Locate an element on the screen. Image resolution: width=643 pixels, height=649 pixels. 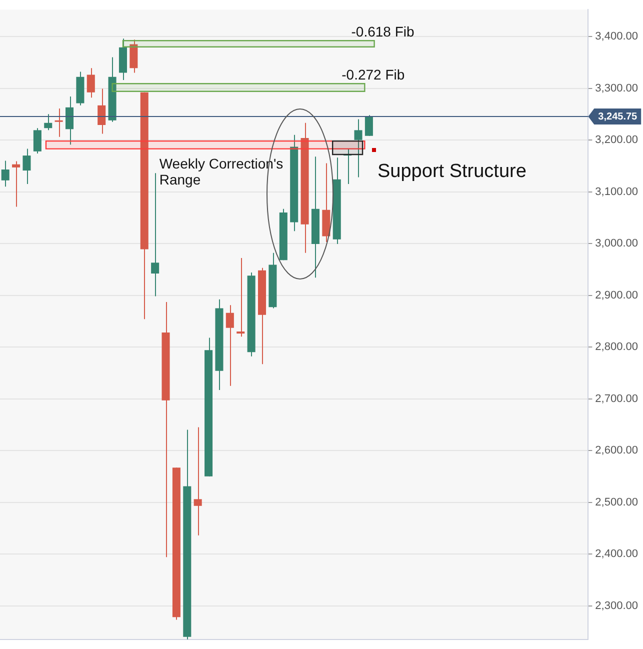
band-label: -0.618 Fib is located at coordinates (382, 32).